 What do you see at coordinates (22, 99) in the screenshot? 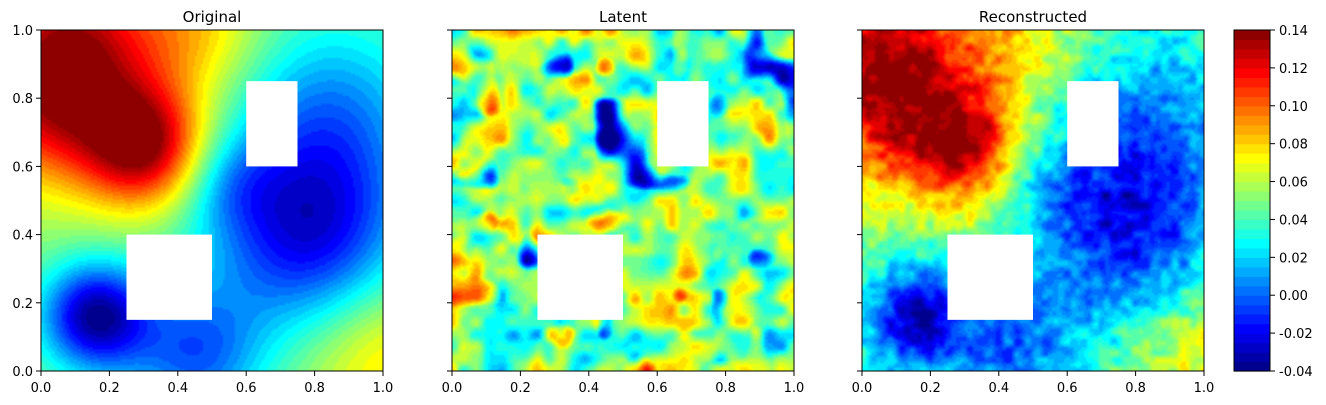
I see `y-tick-label: 0.8` at bounding box center [22, 99].